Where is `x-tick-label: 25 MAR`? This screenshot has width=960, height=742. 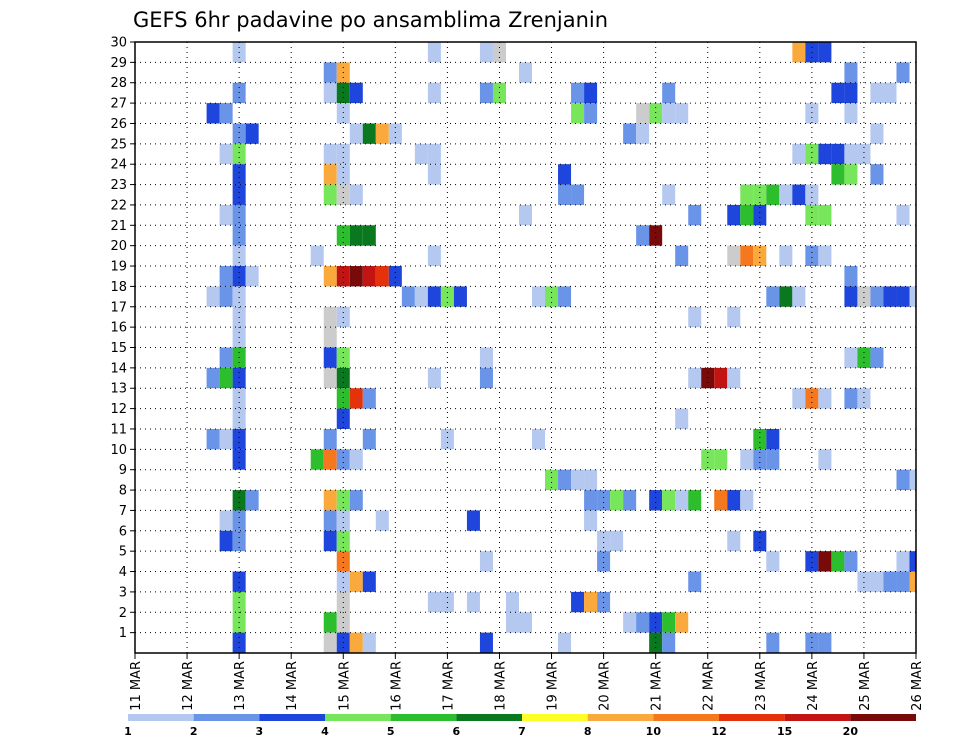
x-tick-label: 25 MAR is located at coordinates (865, 686).